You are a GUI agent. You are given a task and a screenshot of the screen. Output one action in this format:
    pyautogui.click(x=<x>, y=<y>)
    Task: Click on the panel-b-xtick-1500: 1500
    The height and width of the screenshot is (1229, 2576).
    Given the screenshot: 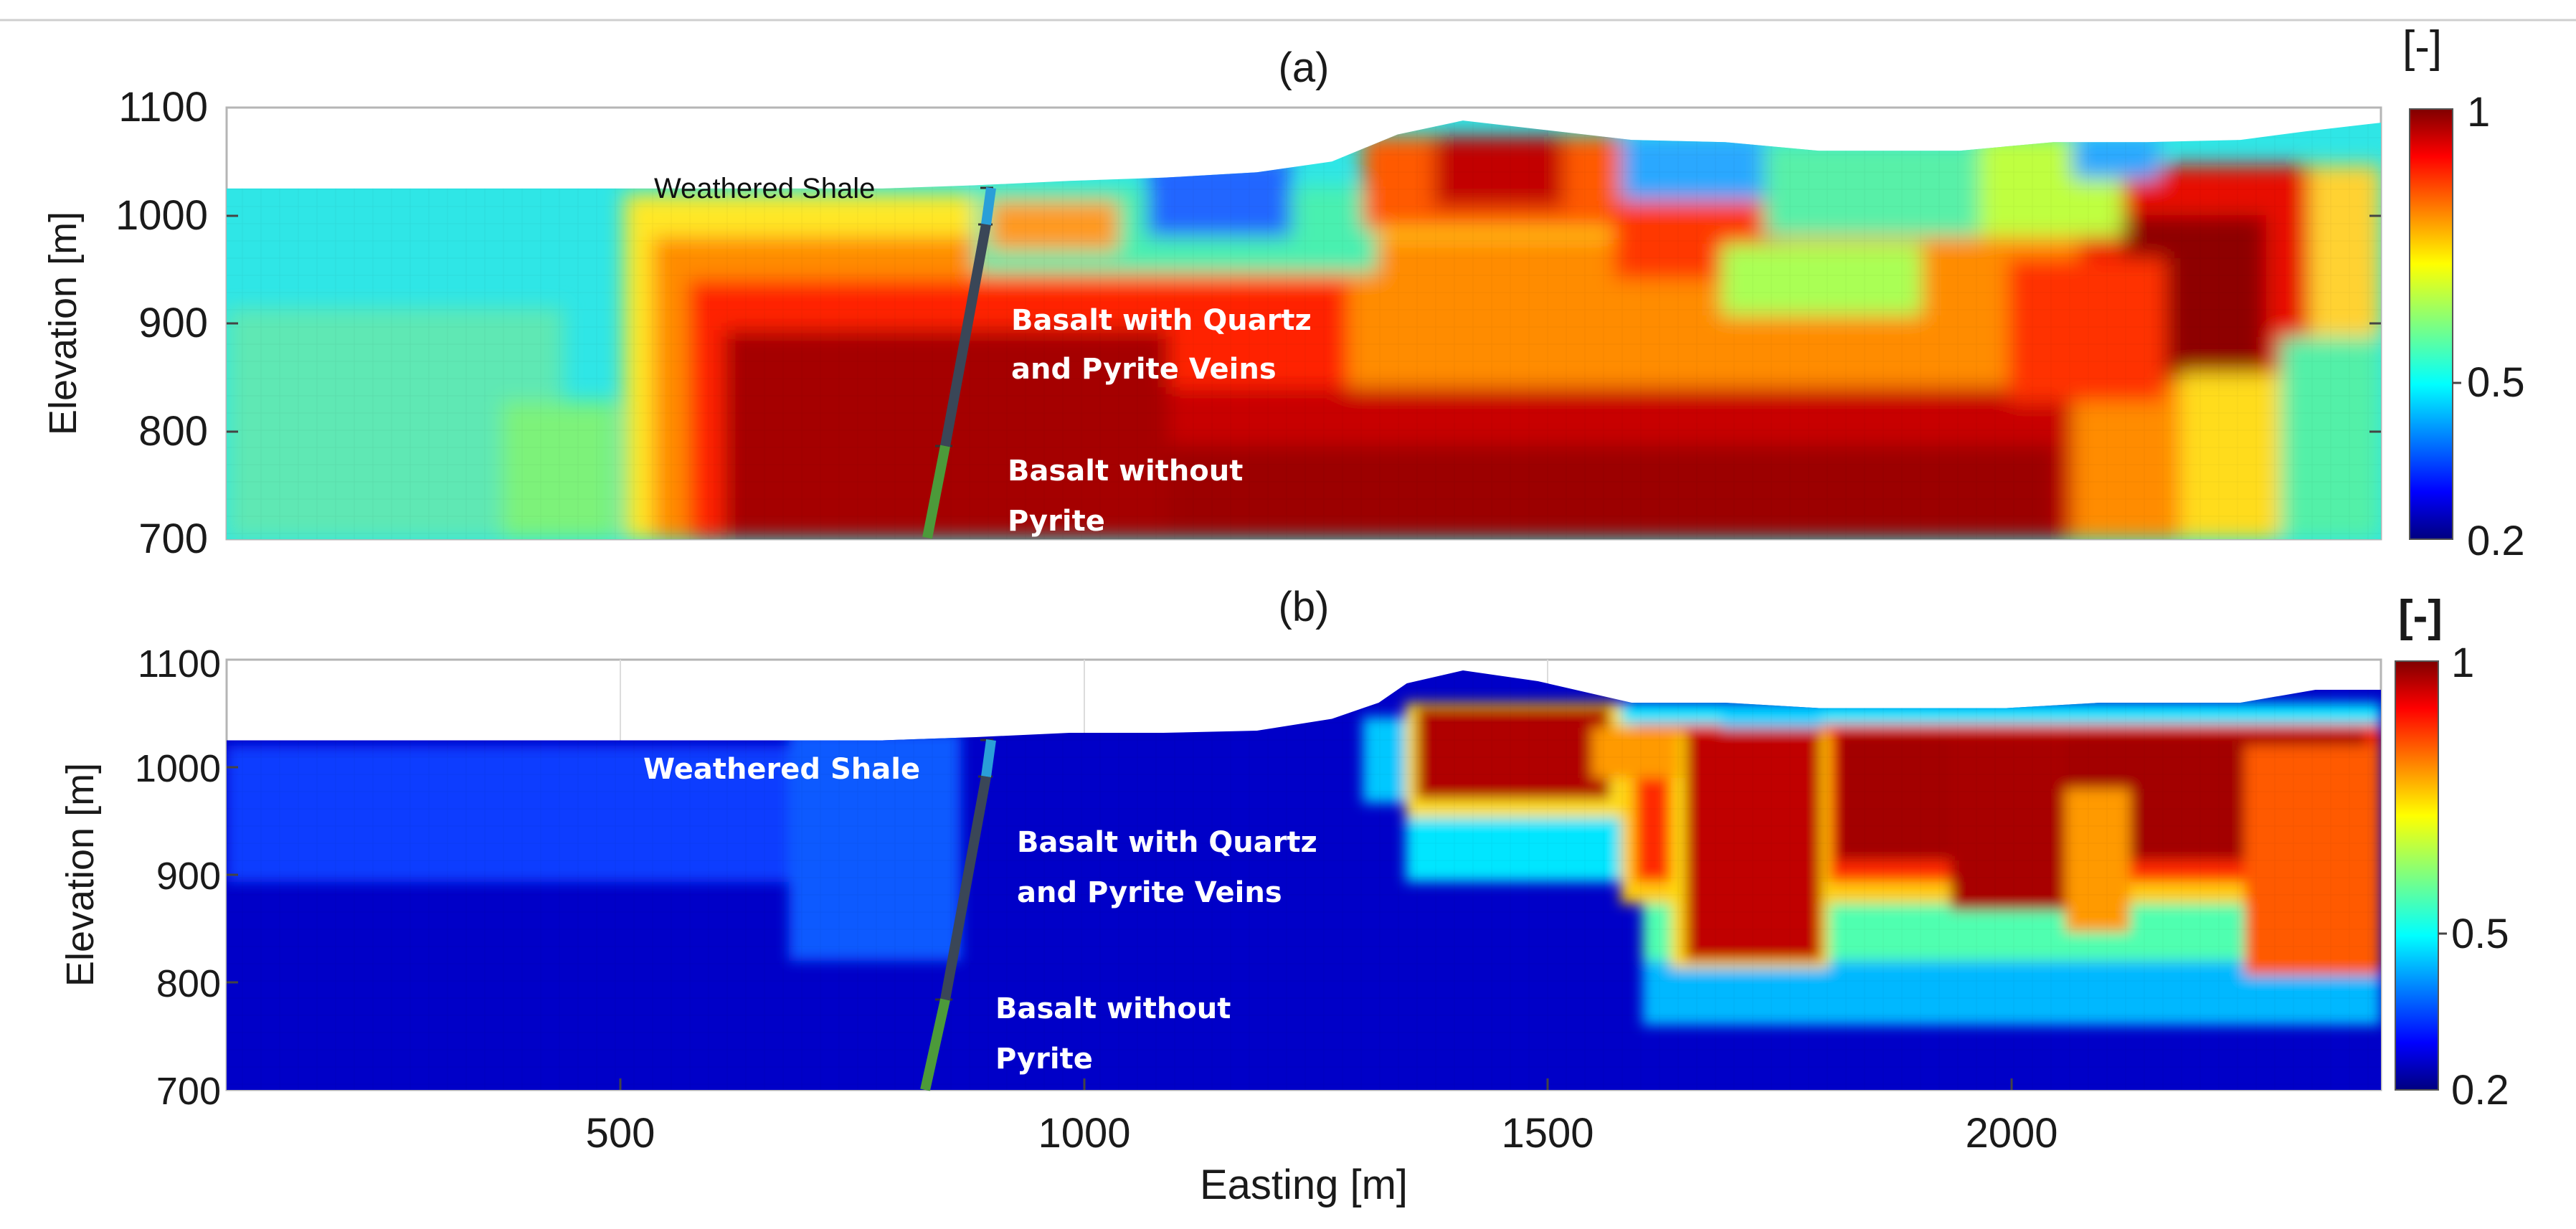 What is the action you would take?
    pyautogui.click(x=1547, y=1134)
    